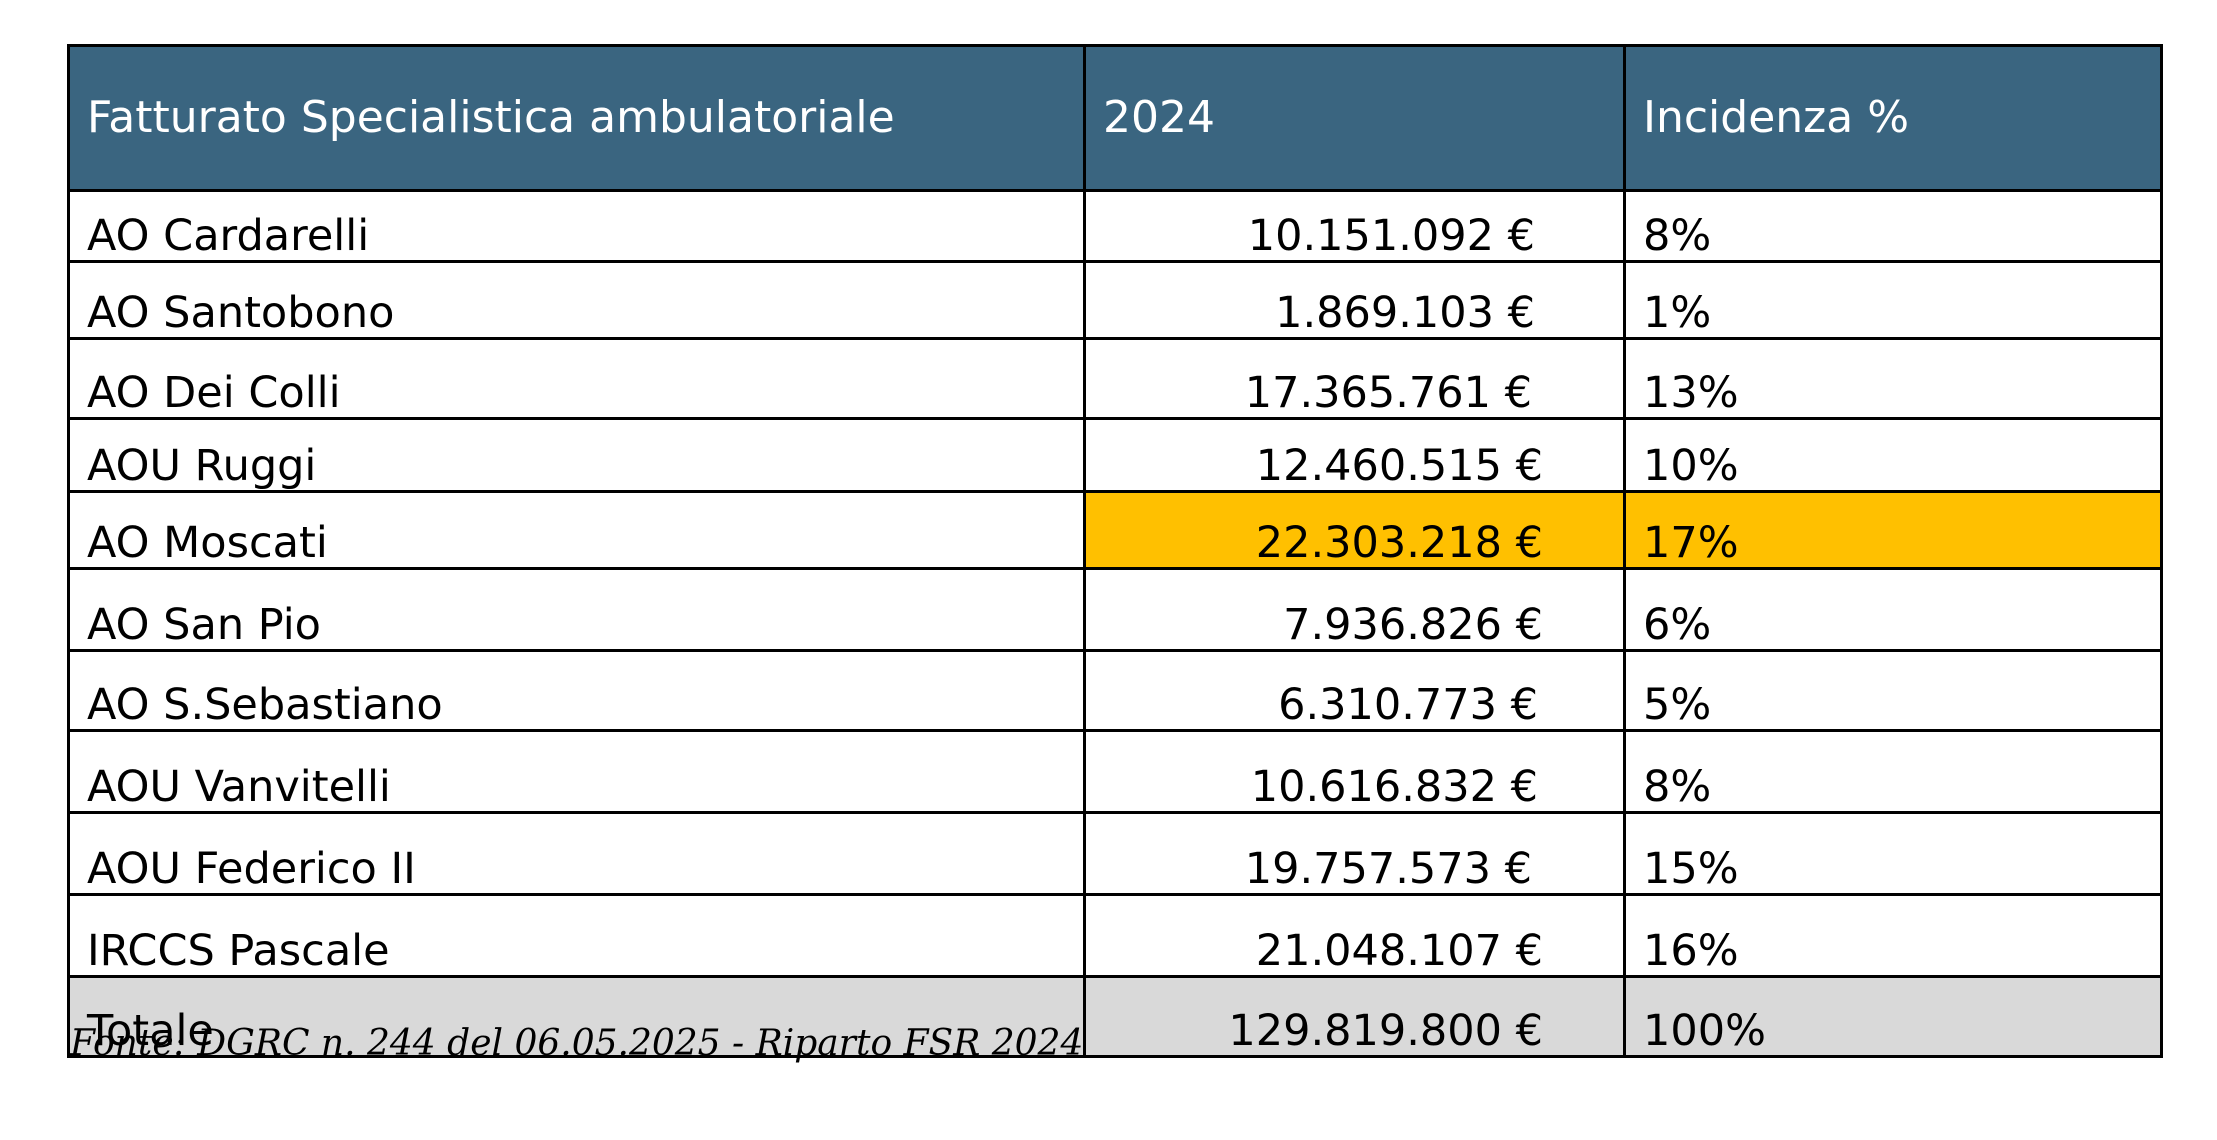  I want to click on table-row: AOU Federico II 19.757.573 € 15%, so click(1115, 853).